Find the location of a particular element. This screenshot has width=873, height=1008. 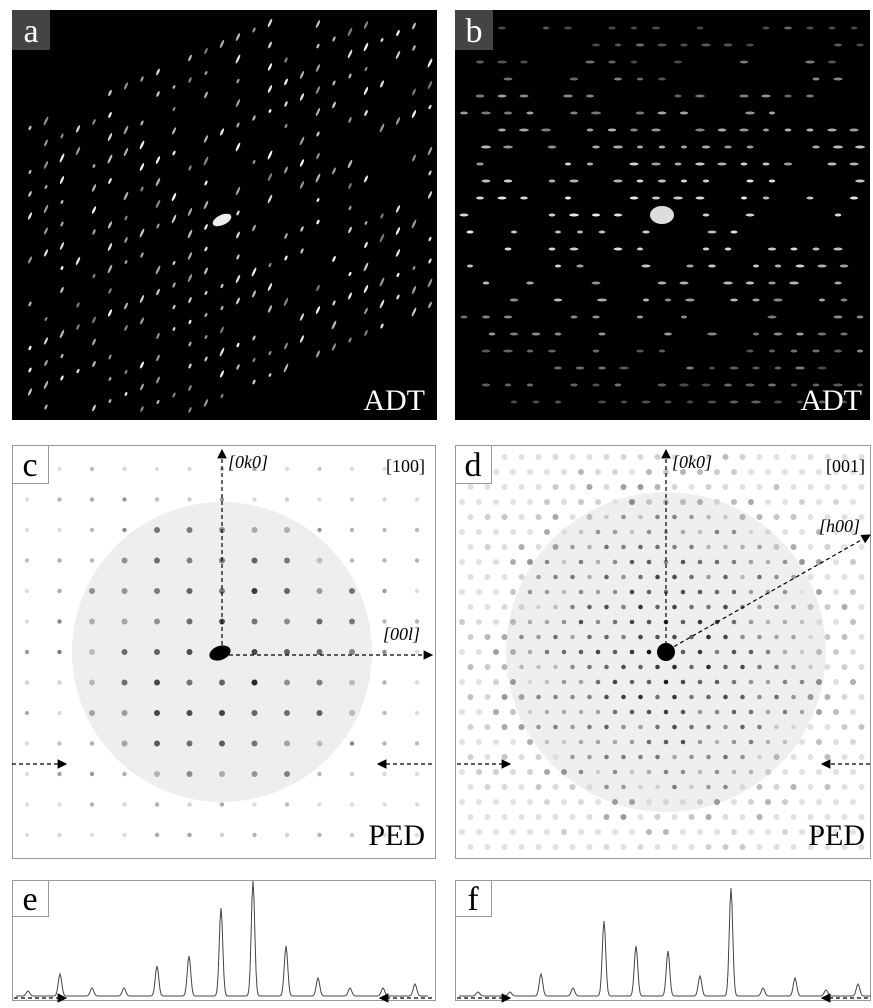

label-box is located at coordinates (473, 898).